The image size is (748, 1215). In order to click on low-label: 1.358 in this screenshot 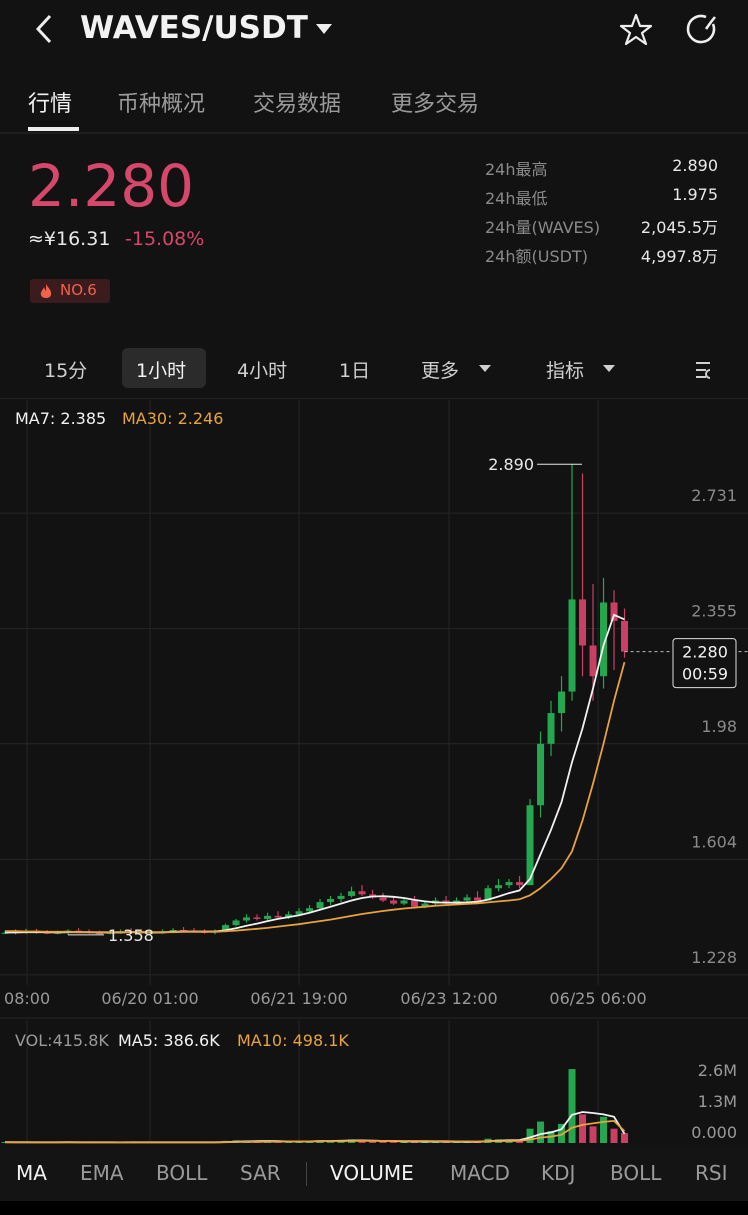, I will do `click(131, 935)`.